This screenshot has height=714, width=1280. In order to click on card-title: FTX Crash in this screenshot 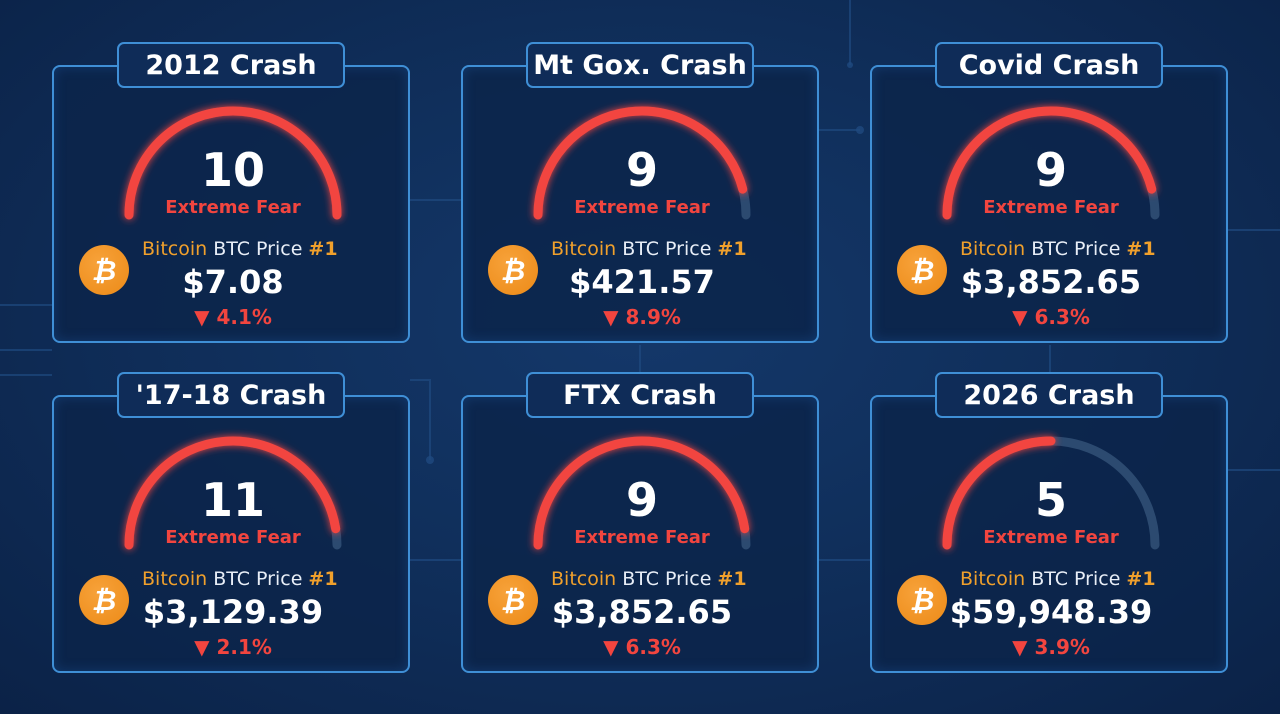, I will do `click(640, 395)`.